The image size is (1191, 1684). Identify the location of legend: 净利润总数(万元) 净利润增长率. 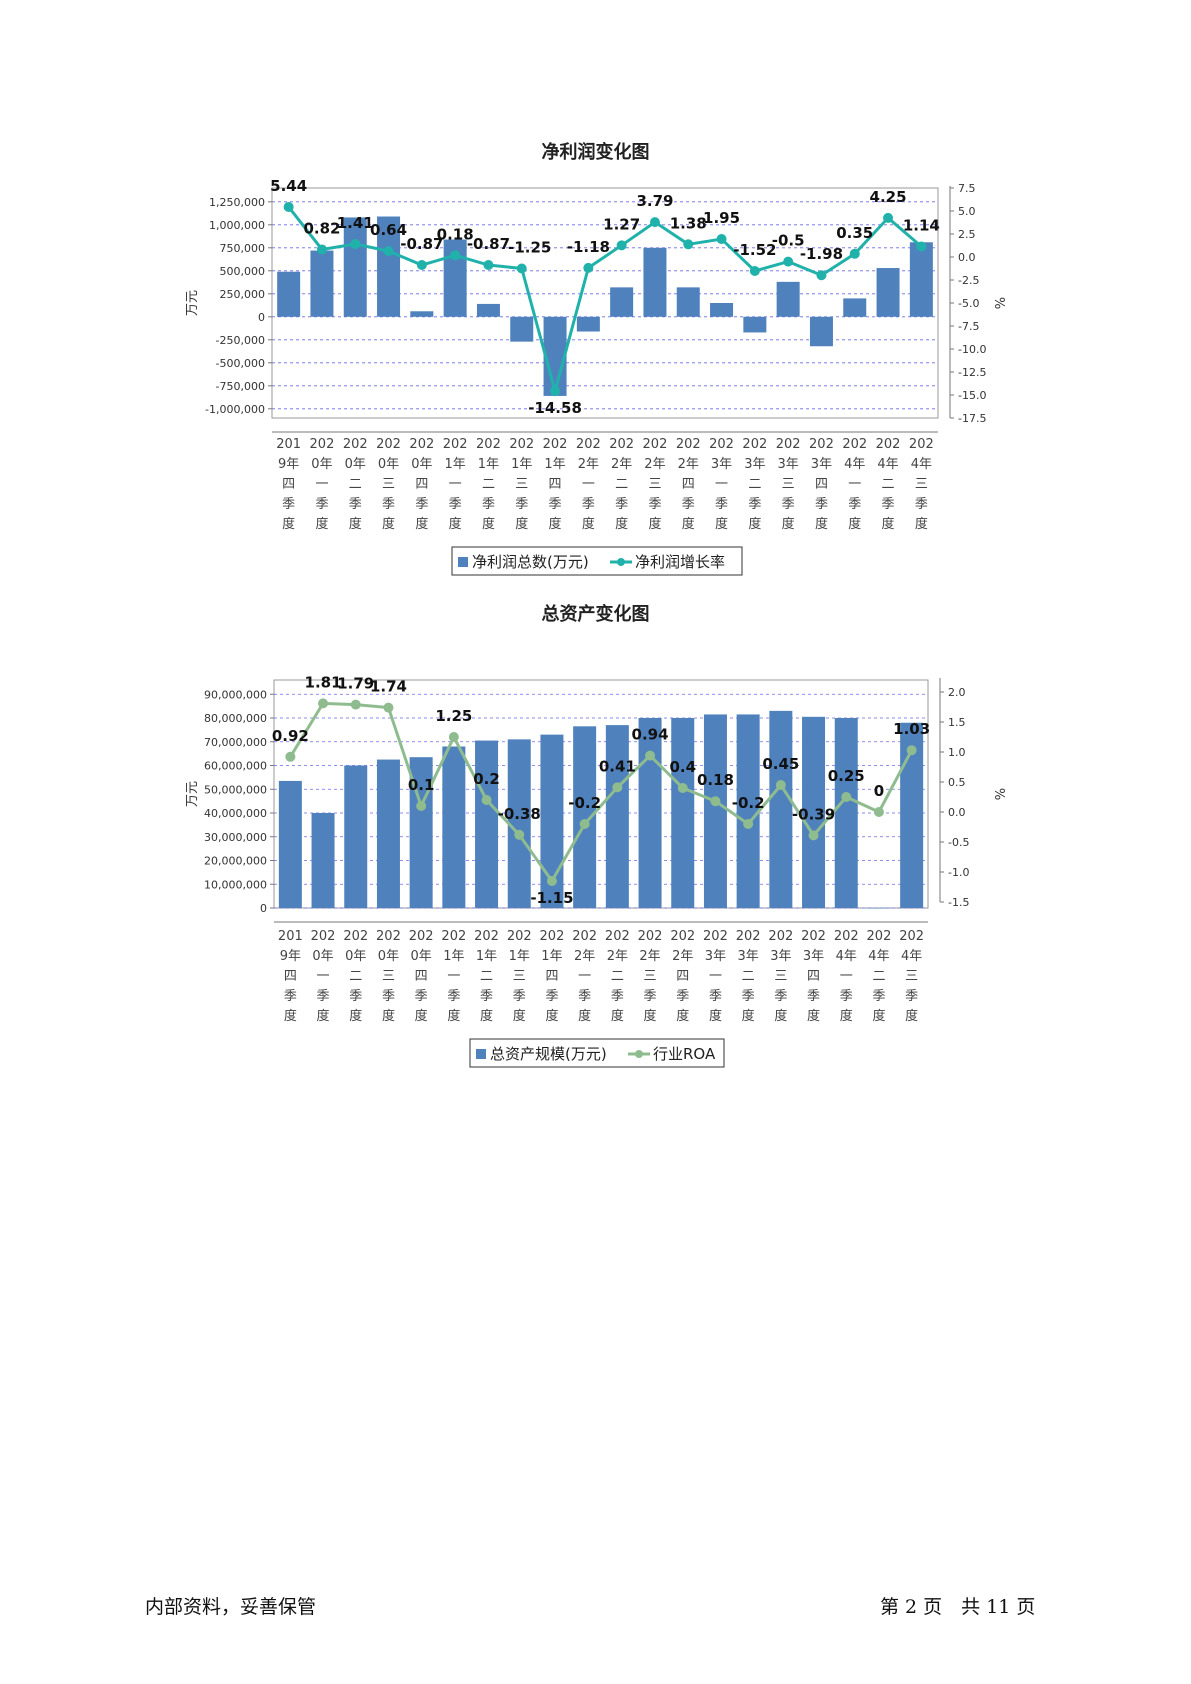
(597, 561).